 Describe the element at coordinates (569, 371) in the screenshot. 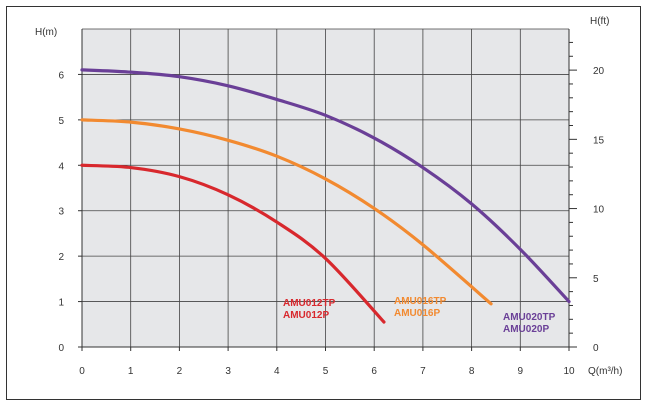

I see `x-tick-label: 10` at that location.